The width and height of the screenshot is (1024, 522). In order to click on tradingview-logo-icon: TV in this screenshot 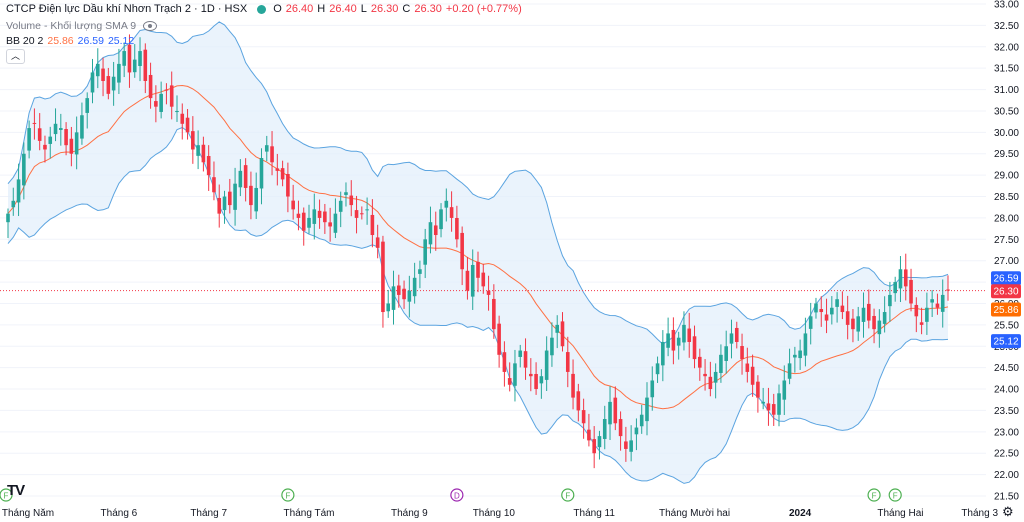, I will do `click(16, 490)`.